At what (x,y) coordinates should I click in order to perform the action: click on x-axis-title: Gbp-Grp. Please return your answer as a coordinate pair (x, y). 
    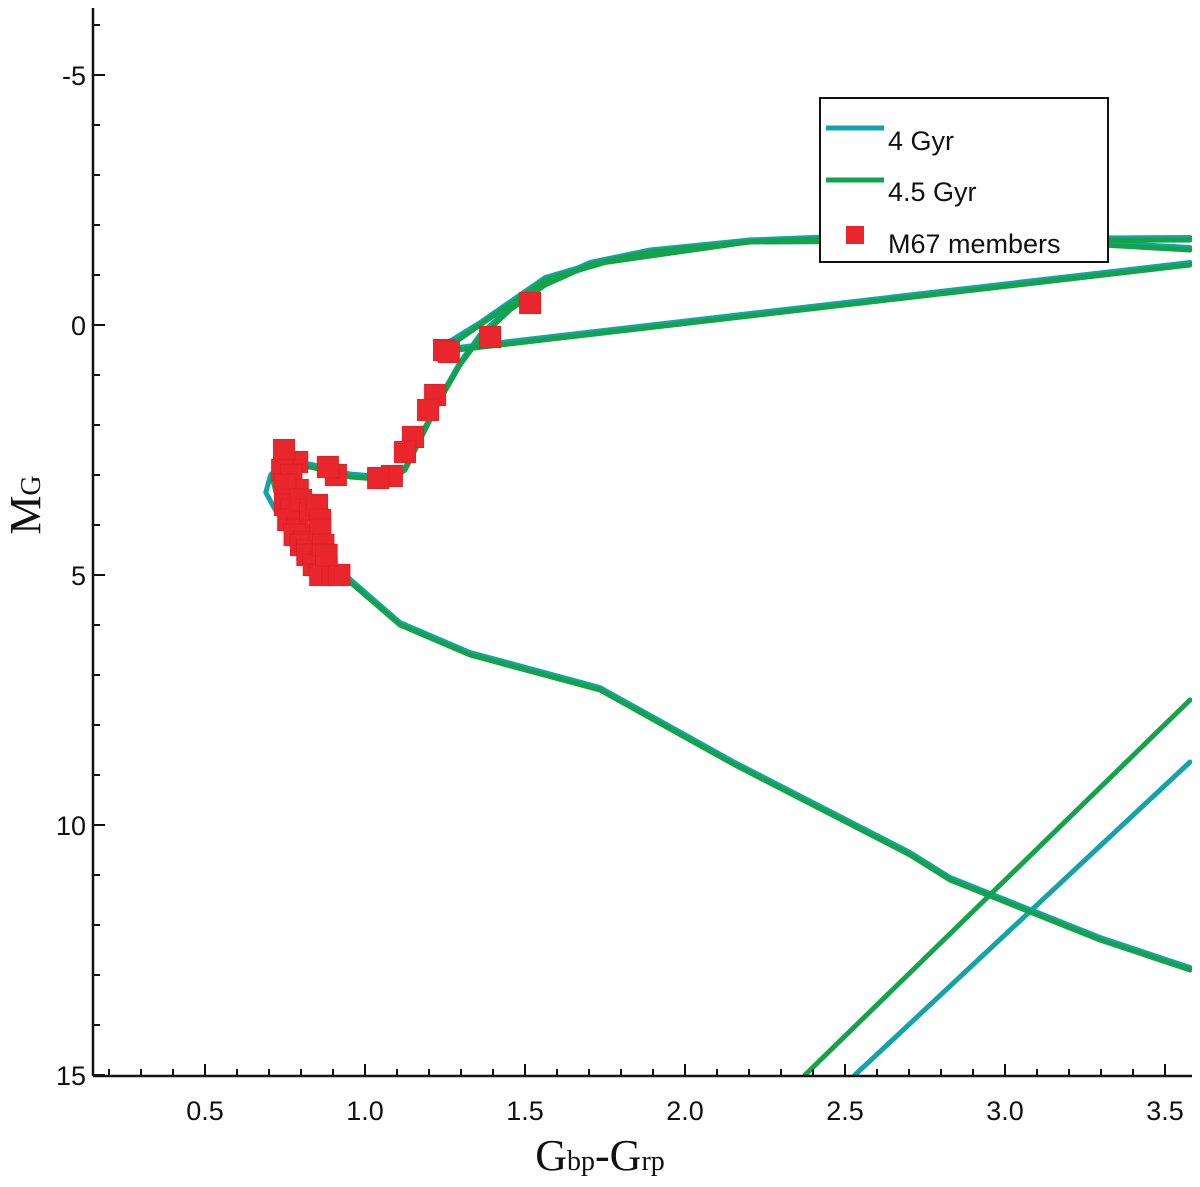
    Looking at the image, I should click on (600, 1155).